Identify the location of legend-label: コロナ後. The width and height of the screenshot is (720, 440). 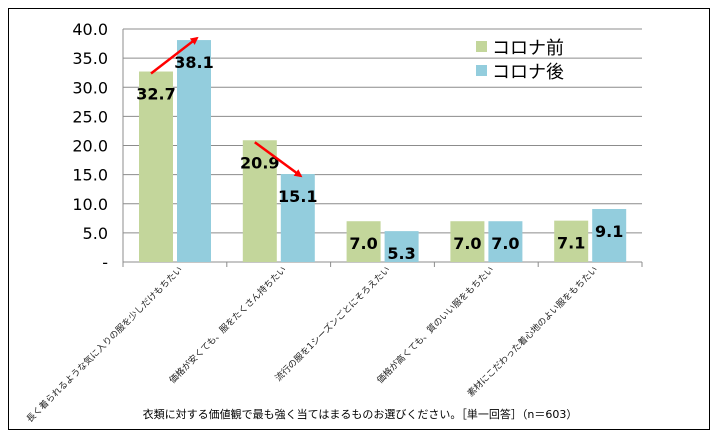
(528, 72).